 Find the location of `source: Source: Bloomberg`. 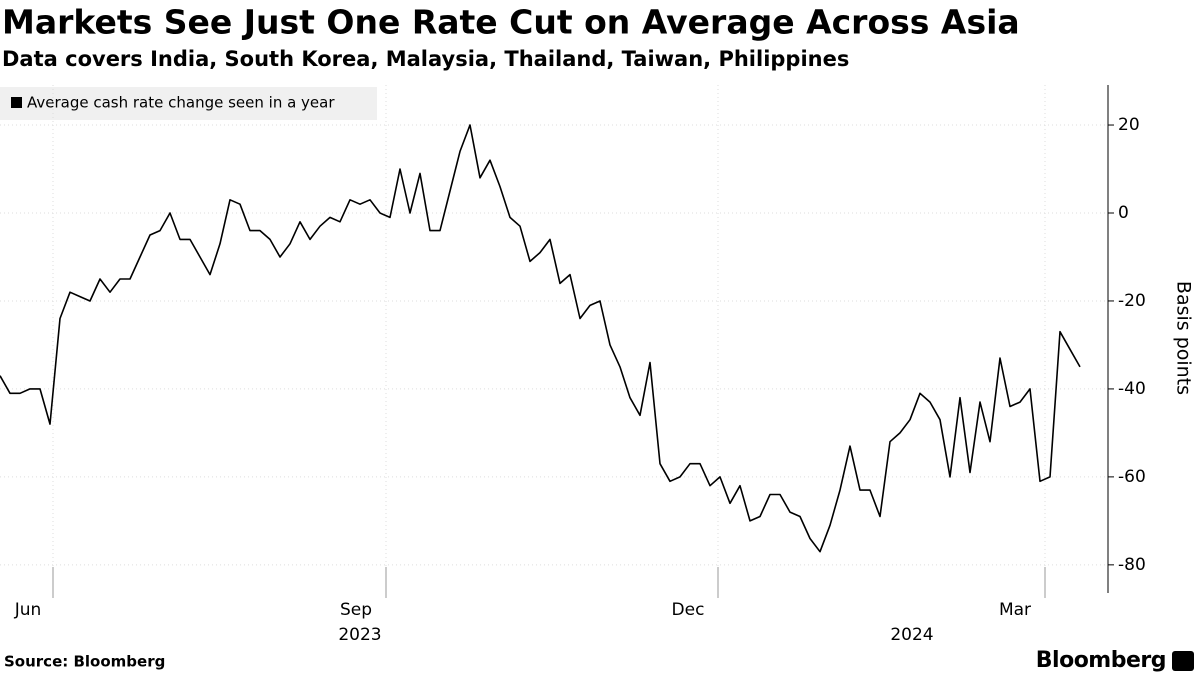

source: Source: Bloomberg is located at coordinates (84, 662).